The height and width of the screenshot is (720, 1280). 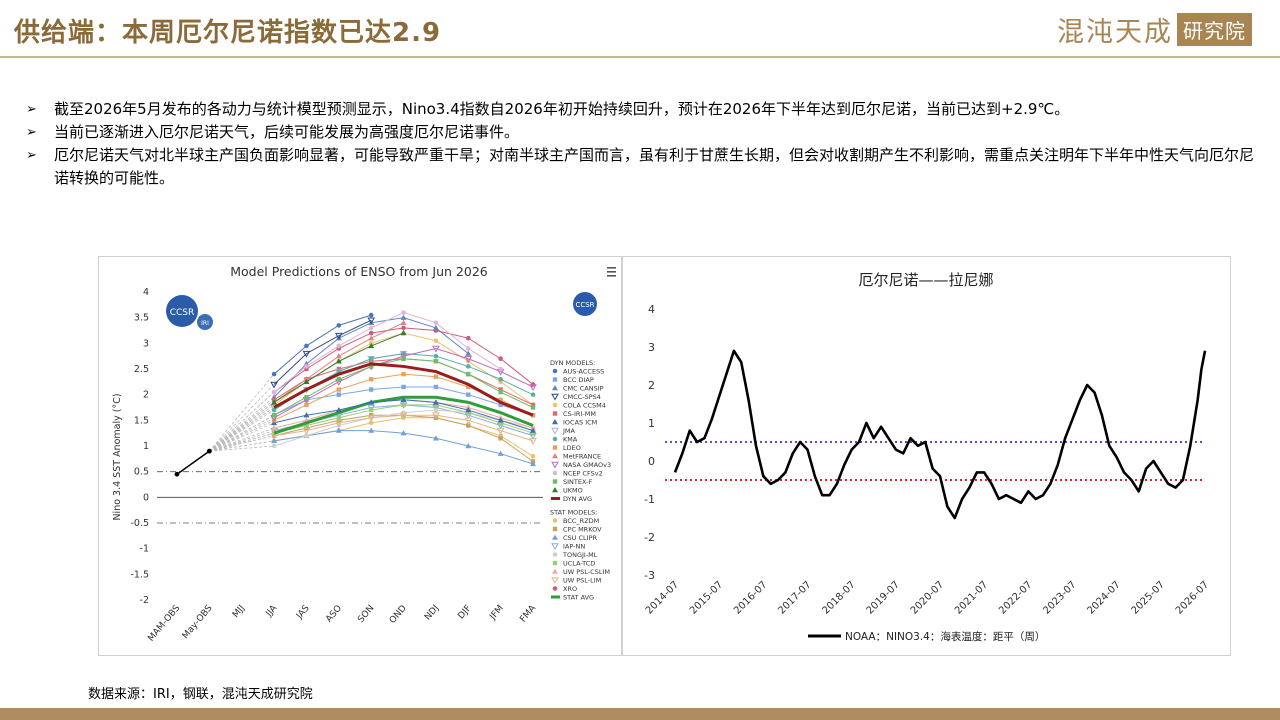 What do you see at coordinates (577, 499) in the screenshot?
I see `legend-label: DYN AVG` at bounding box center [577, 499].